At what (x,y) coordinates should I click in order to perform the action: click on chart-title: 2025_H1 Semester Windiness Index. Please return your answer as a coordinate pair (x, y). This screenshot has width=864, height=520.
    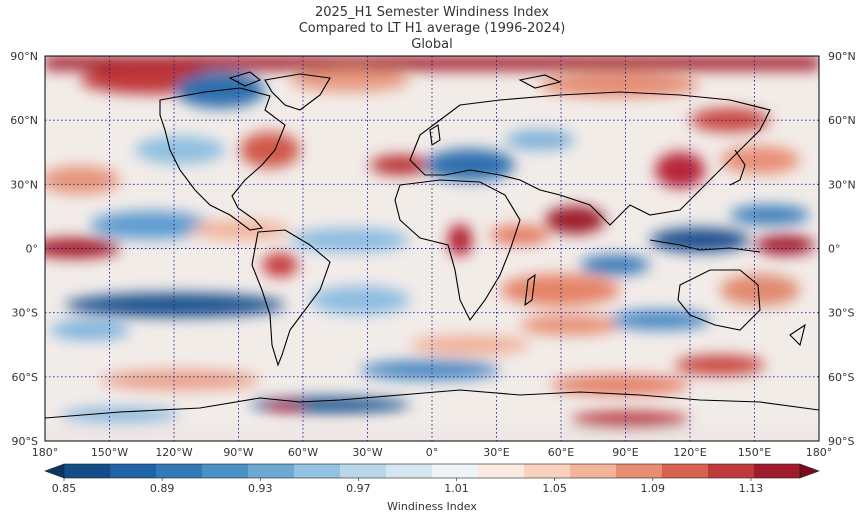
    Looking at the image, I should click on (431, 12).